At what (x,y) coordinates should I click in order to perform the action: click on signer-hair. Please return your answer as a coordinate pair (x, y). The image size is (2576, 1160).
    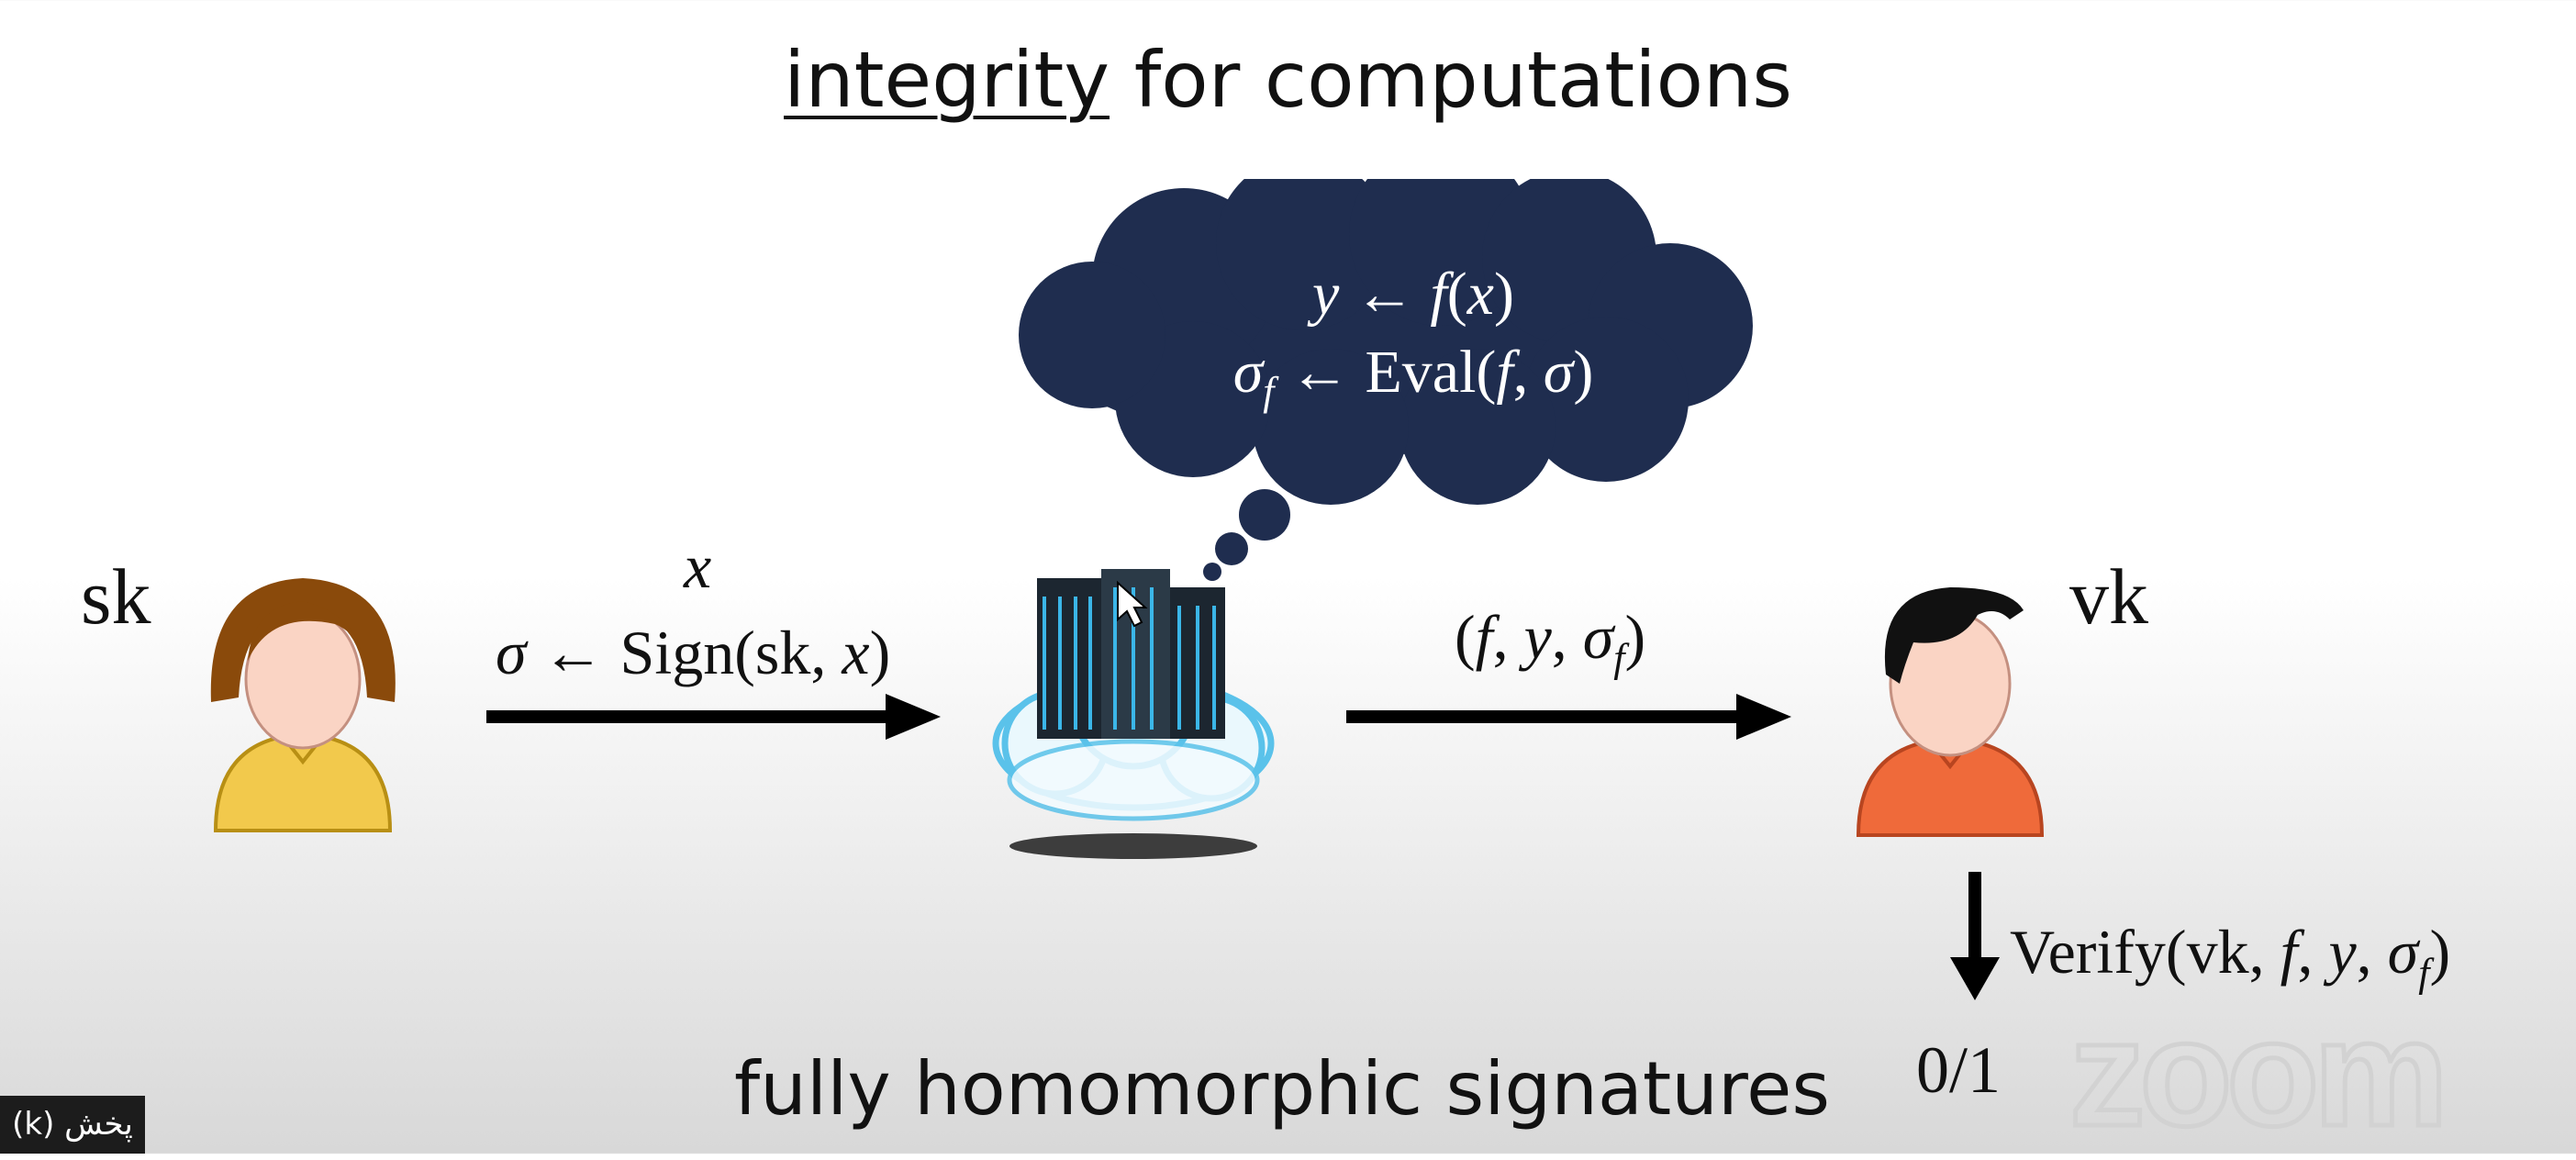
    Looking at the image, I should click on (303, 640).